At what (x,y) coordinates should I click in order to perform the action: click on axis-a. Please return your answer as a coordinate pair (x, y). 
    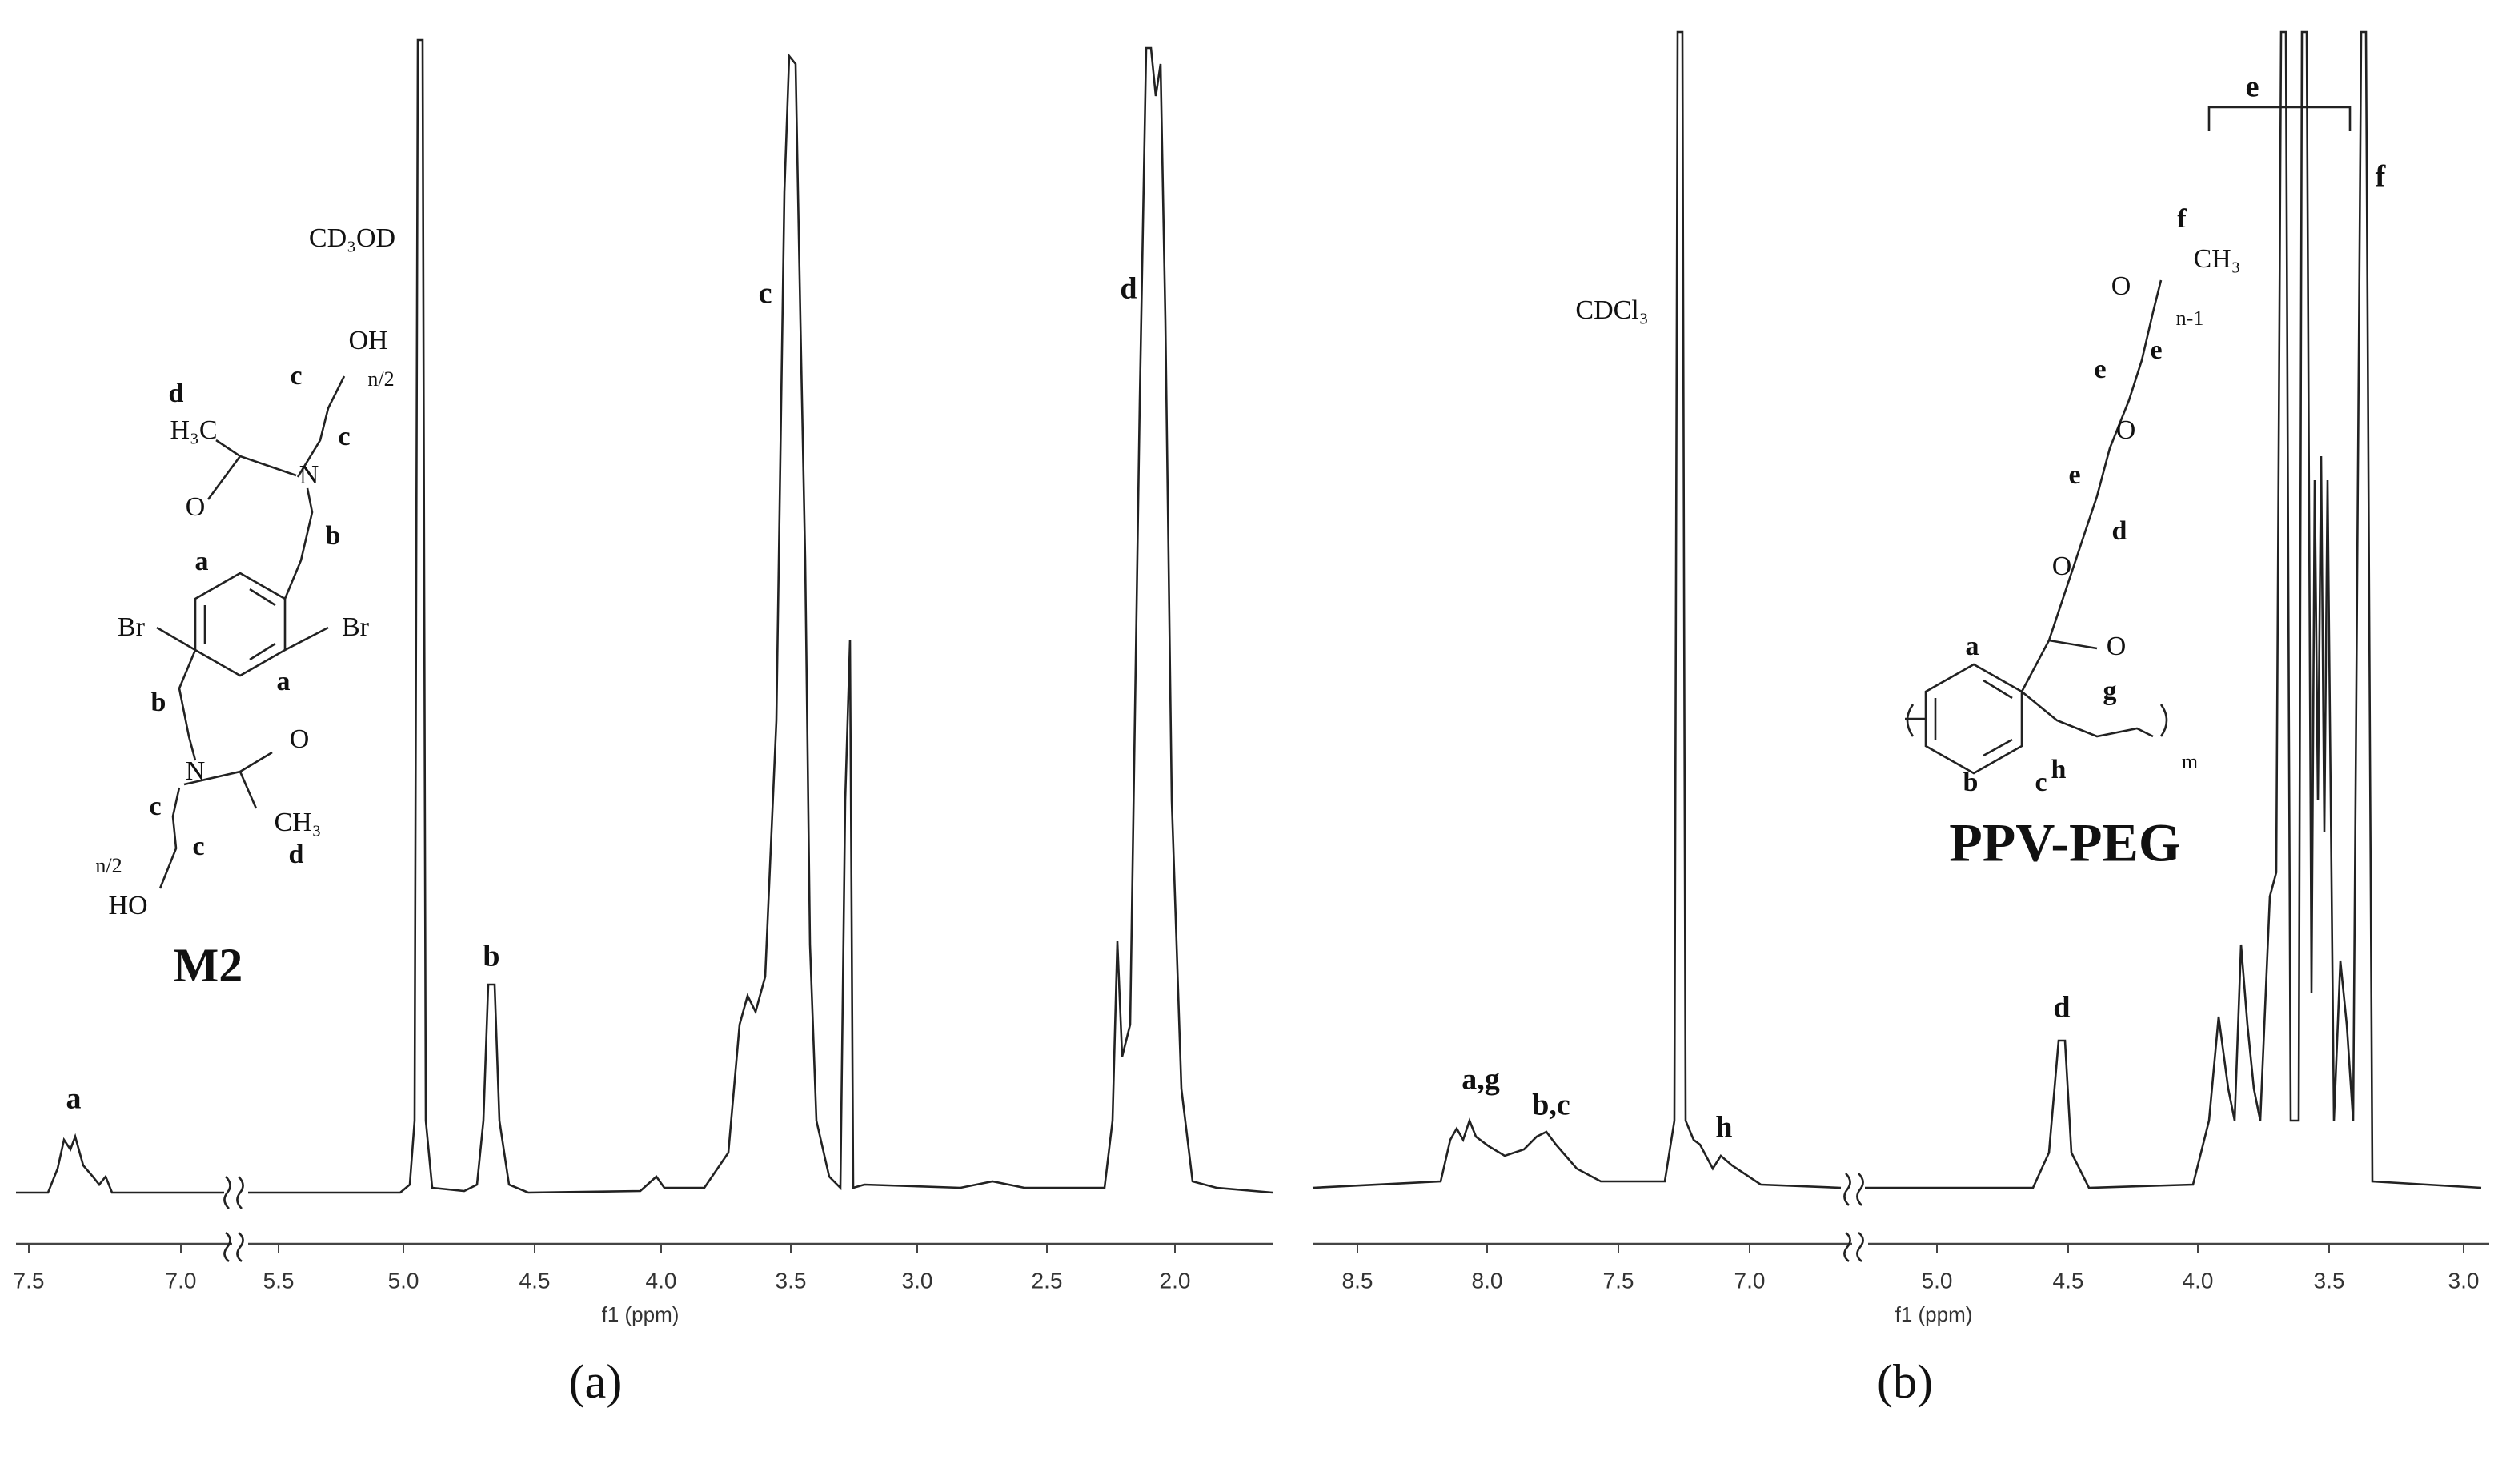
    Looking at the image, I should click on (644, 1219).